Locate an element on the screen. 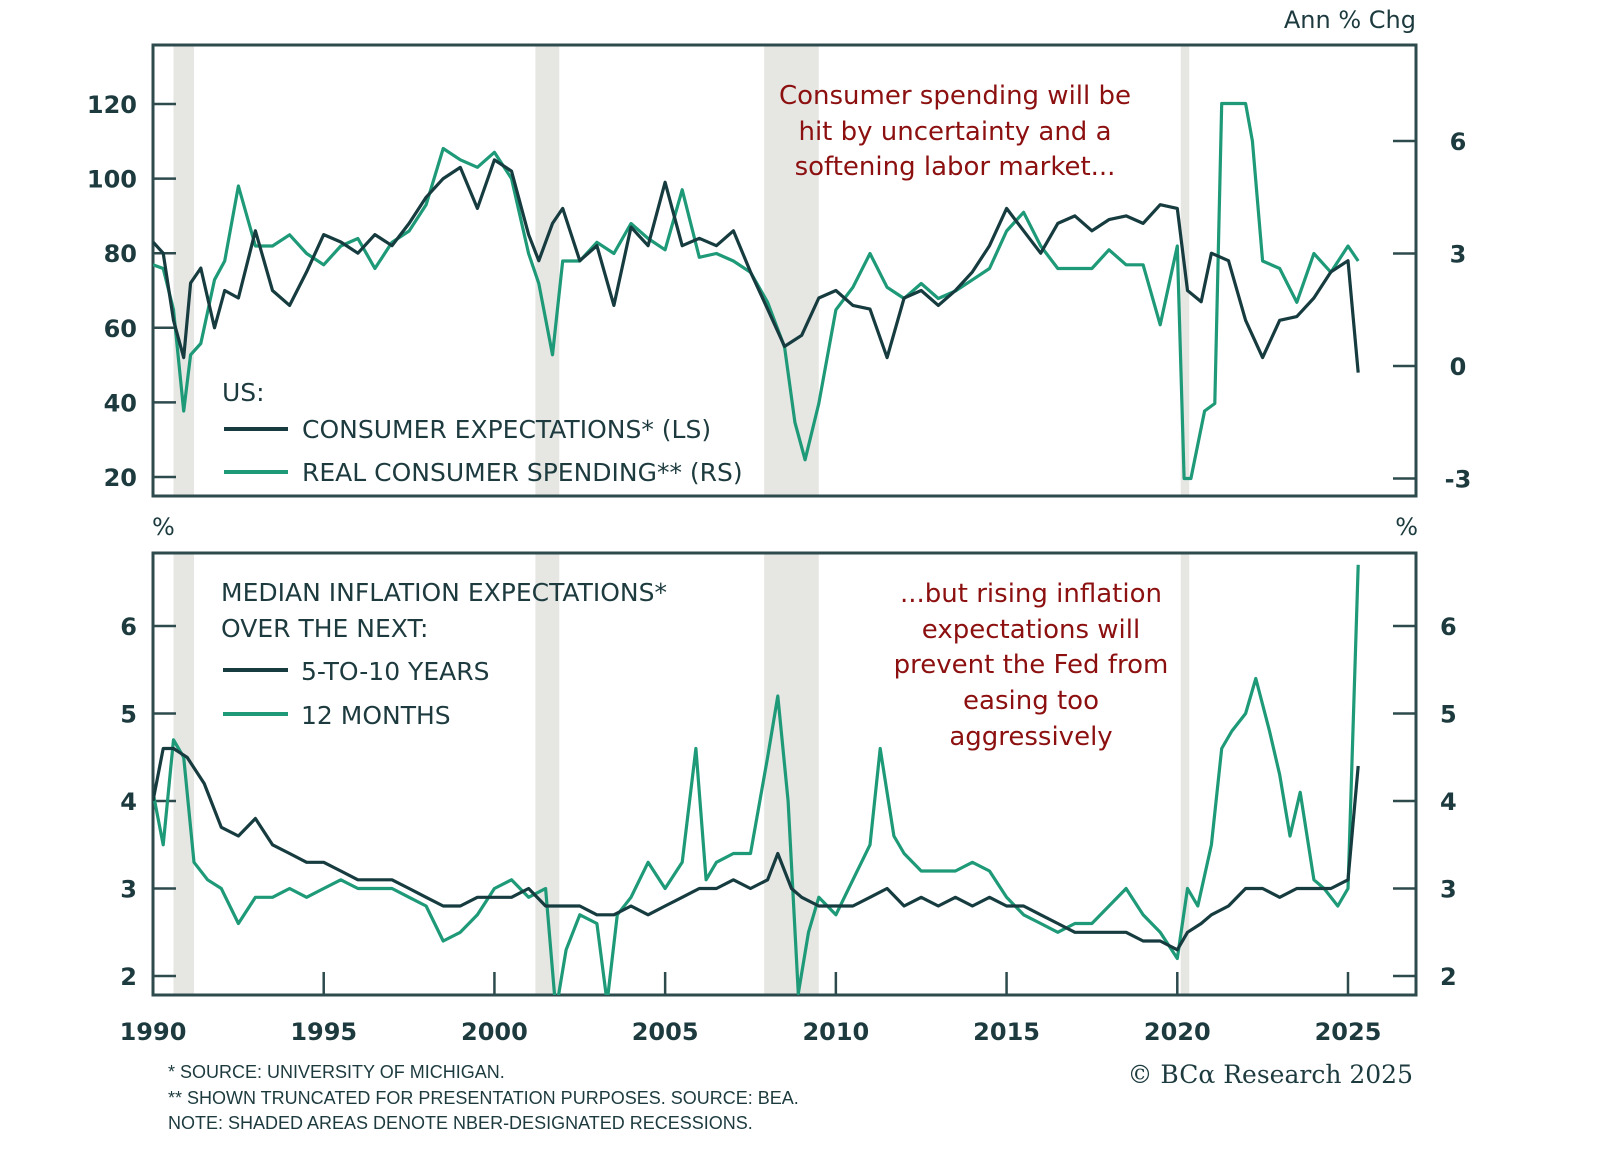  top-right-tick-label: 3 is located at coordinates (1458, 255).